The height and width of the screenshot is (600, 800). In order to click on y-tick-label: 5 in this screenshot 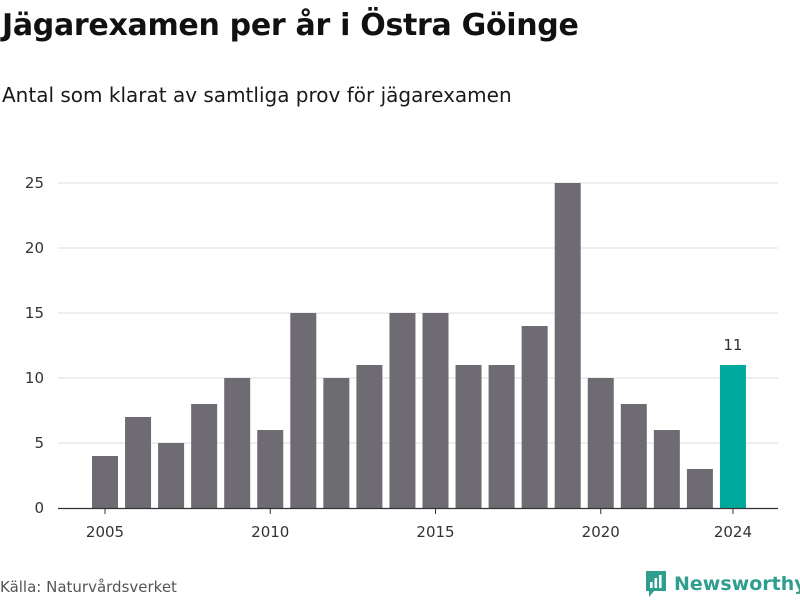, I will do `click(39, 443)`.